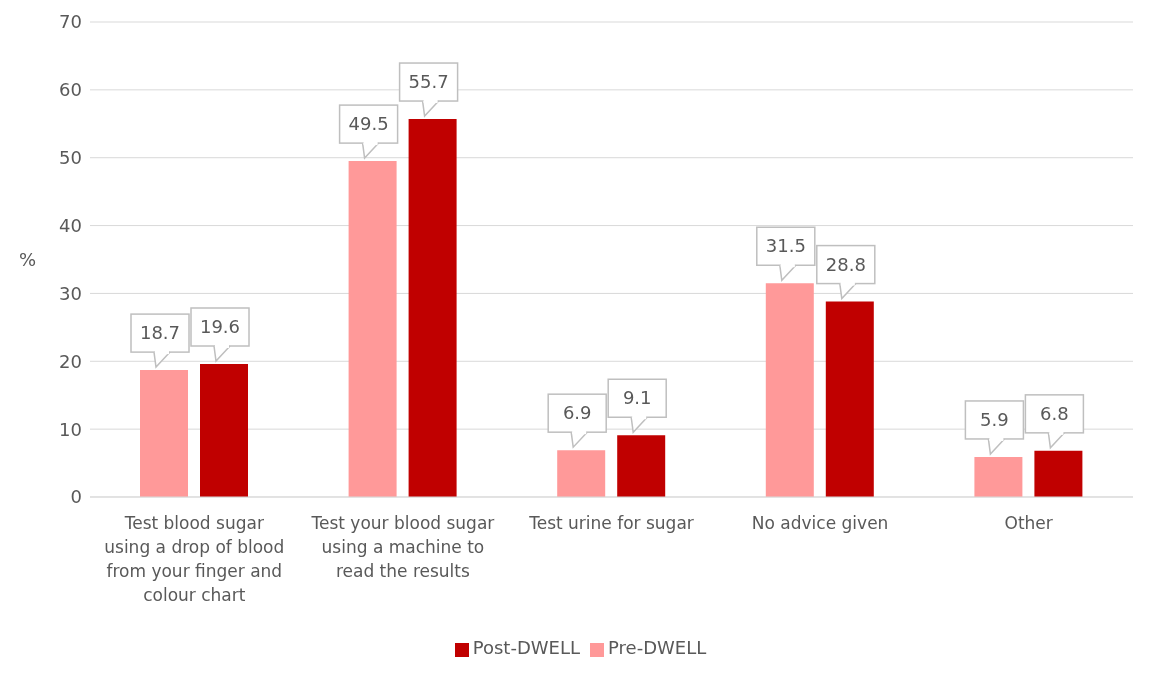 The height and width of the screenshot is (677, 1149). Describe the element at coordinates (1054, 413) in the screenshot. I see `data-label: 6.8` at that location.